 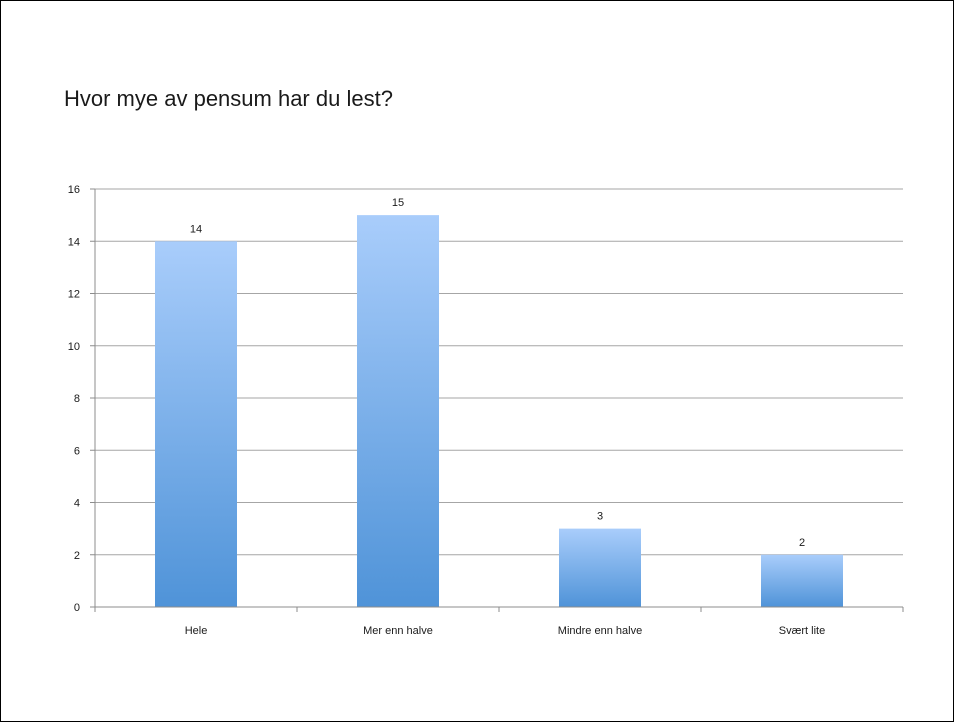 I want to click on y-tick-label: 6, so click(x=77, y=451).